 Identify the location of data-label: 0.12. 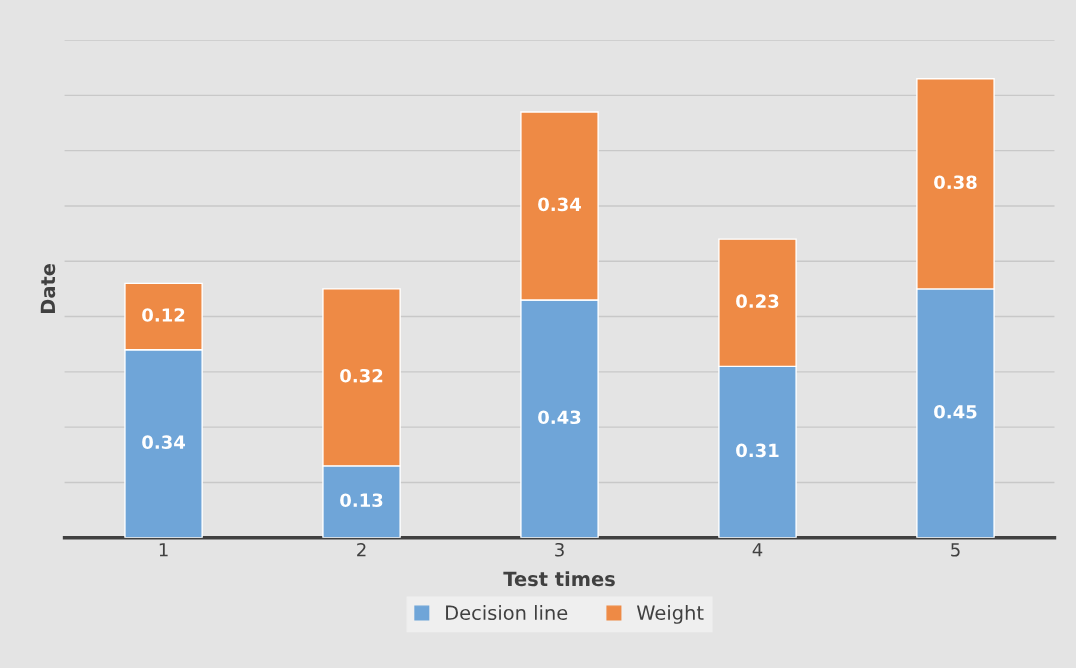
(163, 315).